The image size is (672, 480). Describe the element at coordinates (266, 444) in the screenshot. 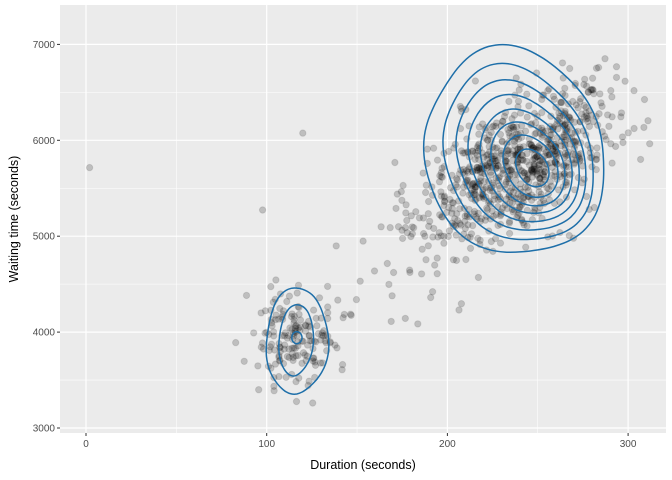

I see `x-tick-label: 100` at that location.